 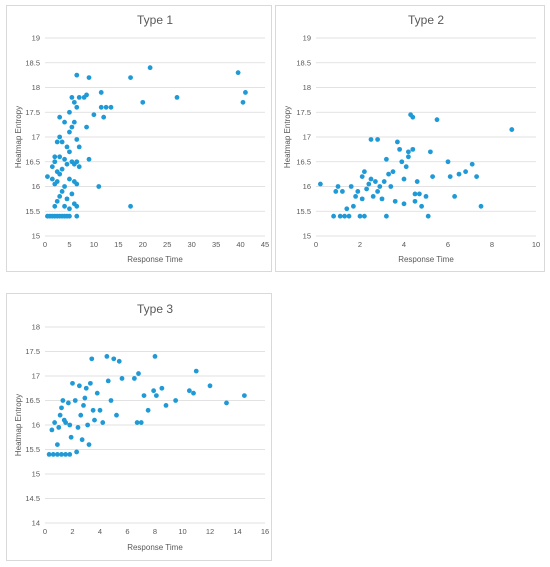 What do you see at coordinates (36, 327) in the screenshot?
I see `y-tick-label: 18` at bounding box center [36, 327].